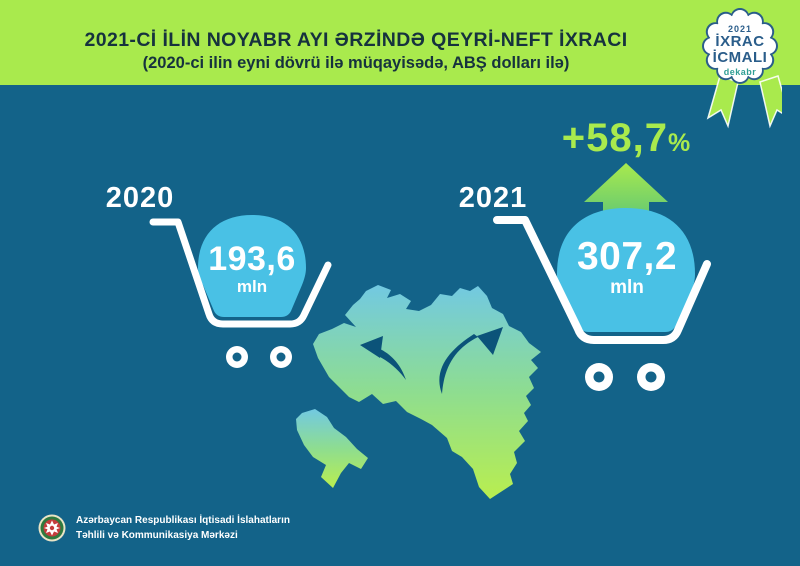  What do you see at coordinates (252, 286) in the screenshot?
I see `unit-2020: mln` at bounding box center [252, 286].